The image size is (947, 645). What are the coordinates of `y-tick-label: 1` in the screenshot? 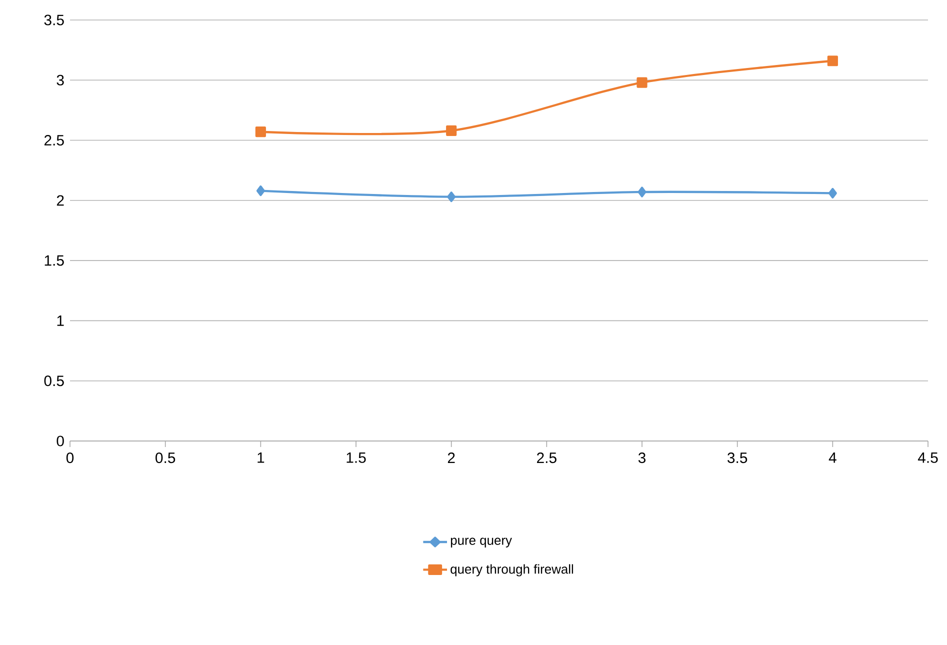 It's located at (60, 321).